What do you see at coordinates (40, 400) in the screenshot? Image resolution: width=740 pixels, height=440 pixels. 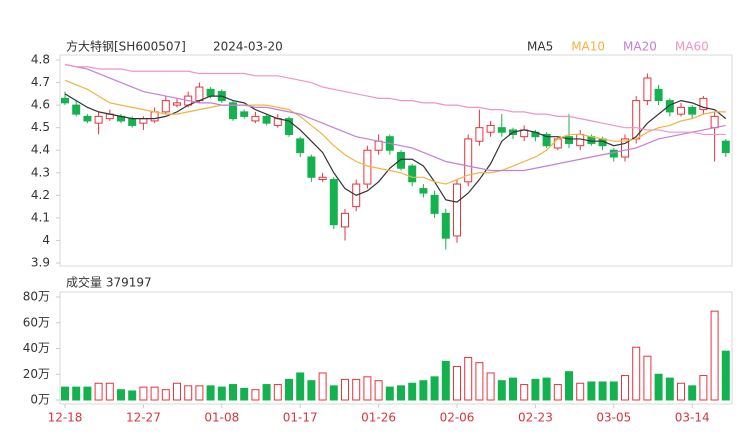 I see `y-tick-label: 0万` at bounding box center [40, 400].